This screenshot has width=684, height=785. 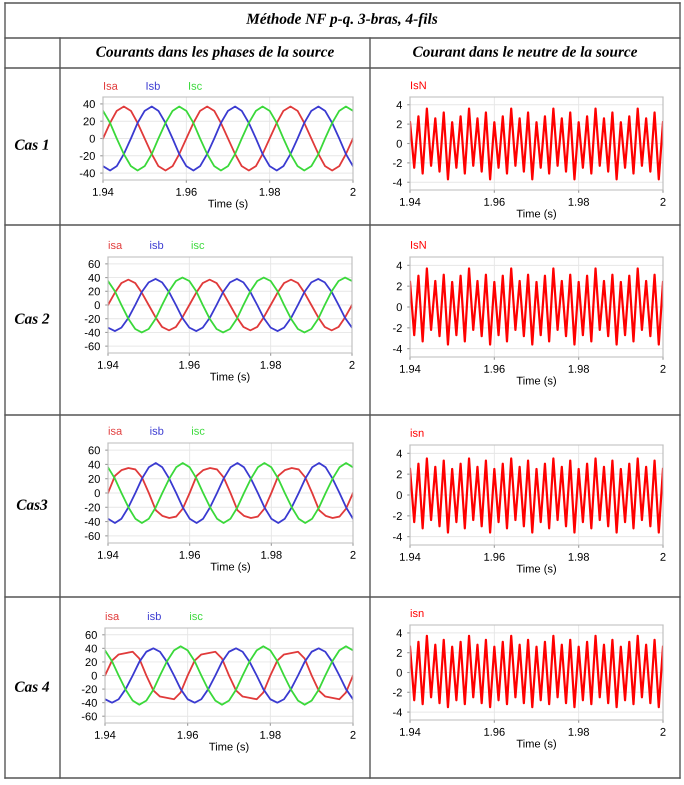 What do you see at coordinates (32, 505) in the screenshot?
I see `text: Cas3` at bounding box center [32, 505].